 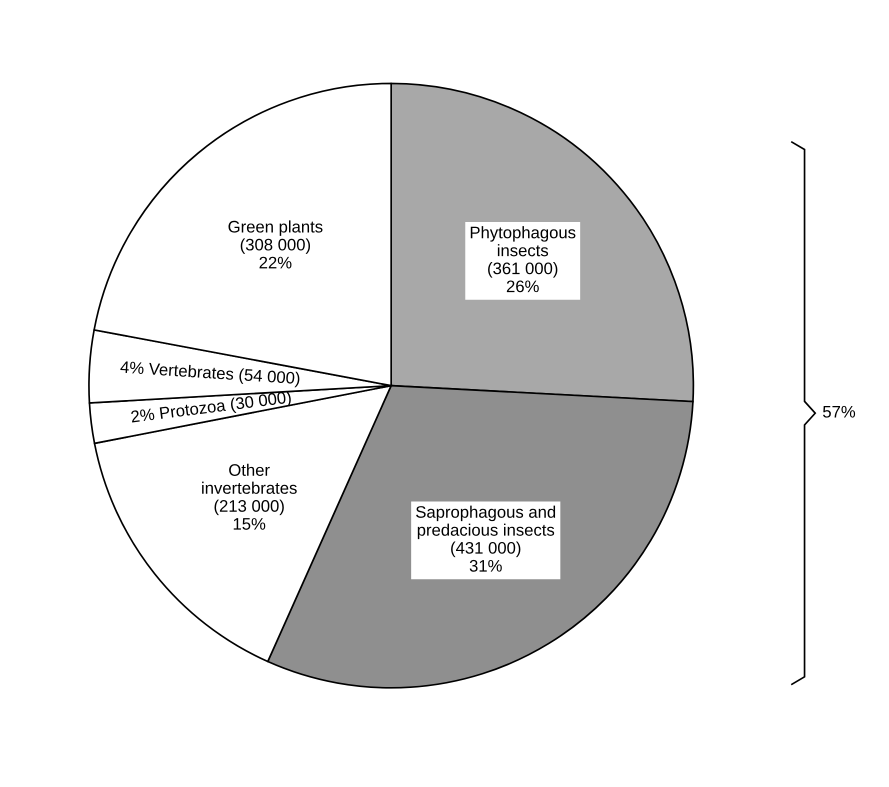 What do you see at coordinates (275, 244) in the screenshot?
I see `slice-label: Green plants (308 000) 22%` at bounding box center [275, 244].